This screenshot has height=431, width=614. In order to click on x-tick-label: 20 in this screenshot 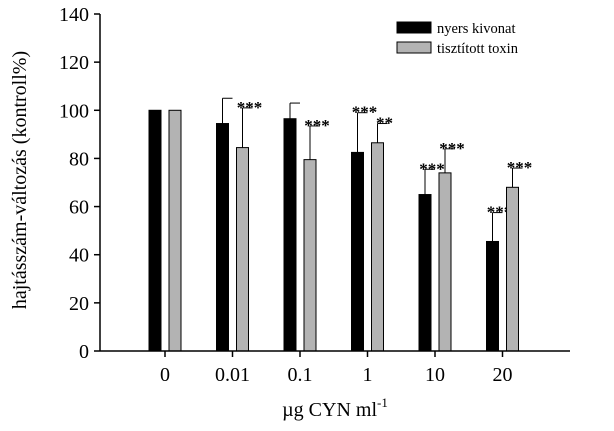, I will do `click(503, 375)`.